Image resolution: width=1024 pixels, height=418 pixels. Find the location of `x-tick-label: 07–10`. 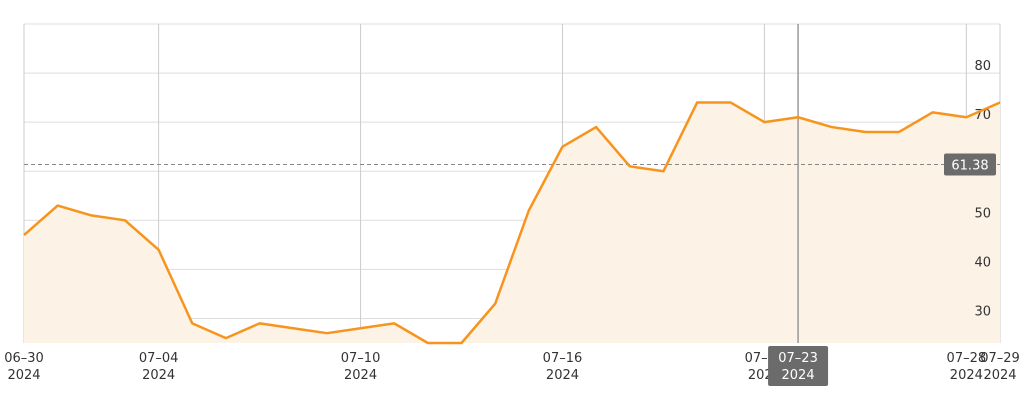

x-tick-label: 07–10 is located at coordinates (361, 358).